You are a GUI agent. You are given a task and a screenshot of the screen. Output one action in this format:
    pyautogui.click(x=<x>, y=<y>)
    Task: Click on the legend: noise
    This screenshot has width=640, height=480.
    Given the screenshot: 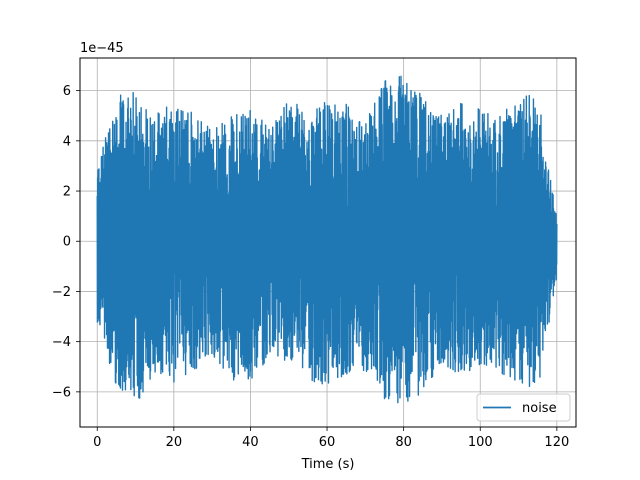 What is the action you would take?
    pyautogui.click(x=523, y=407)
    